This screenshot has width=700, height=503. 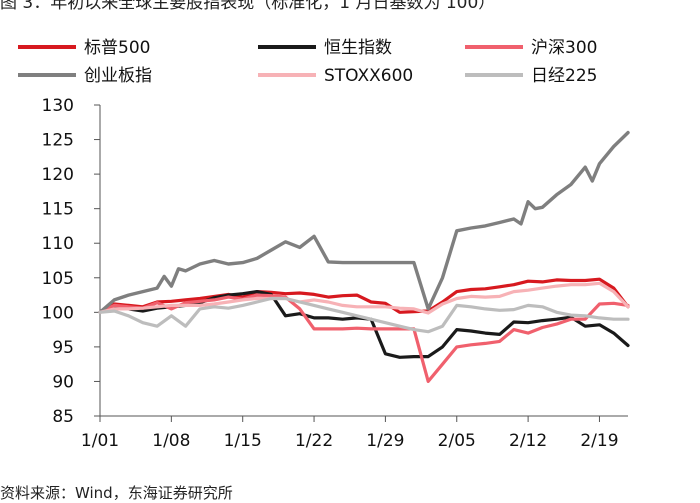 I want to click on legend-label: 创业板指, so click(x=118, y=76).